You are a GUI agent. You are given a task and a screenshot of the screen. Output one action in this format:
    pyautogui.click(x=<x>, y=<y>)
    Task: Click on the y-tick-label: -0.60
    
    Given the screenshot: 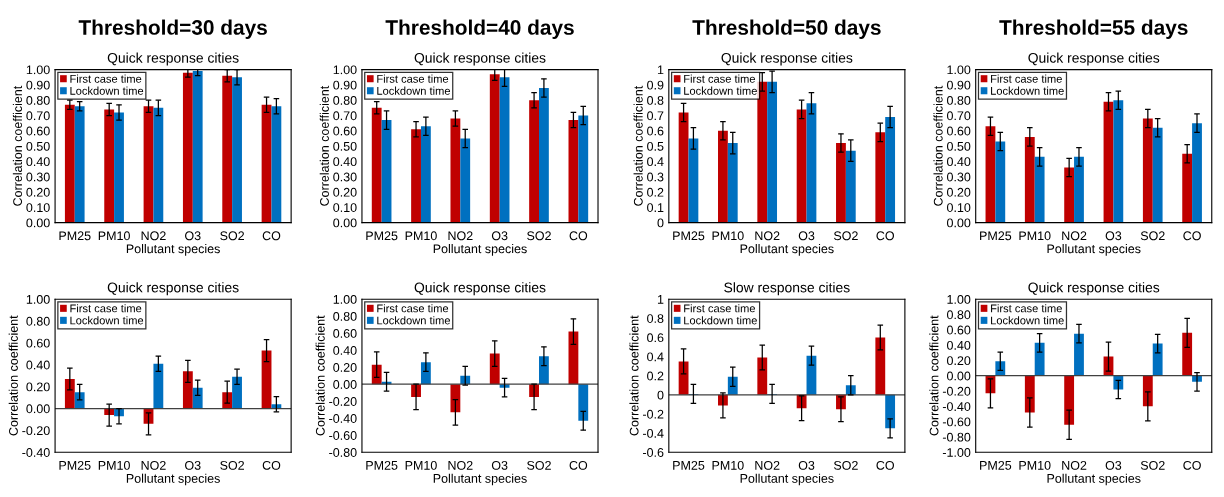 What is the action you would take?
    pyautogui.click(x=956, y=422)
    